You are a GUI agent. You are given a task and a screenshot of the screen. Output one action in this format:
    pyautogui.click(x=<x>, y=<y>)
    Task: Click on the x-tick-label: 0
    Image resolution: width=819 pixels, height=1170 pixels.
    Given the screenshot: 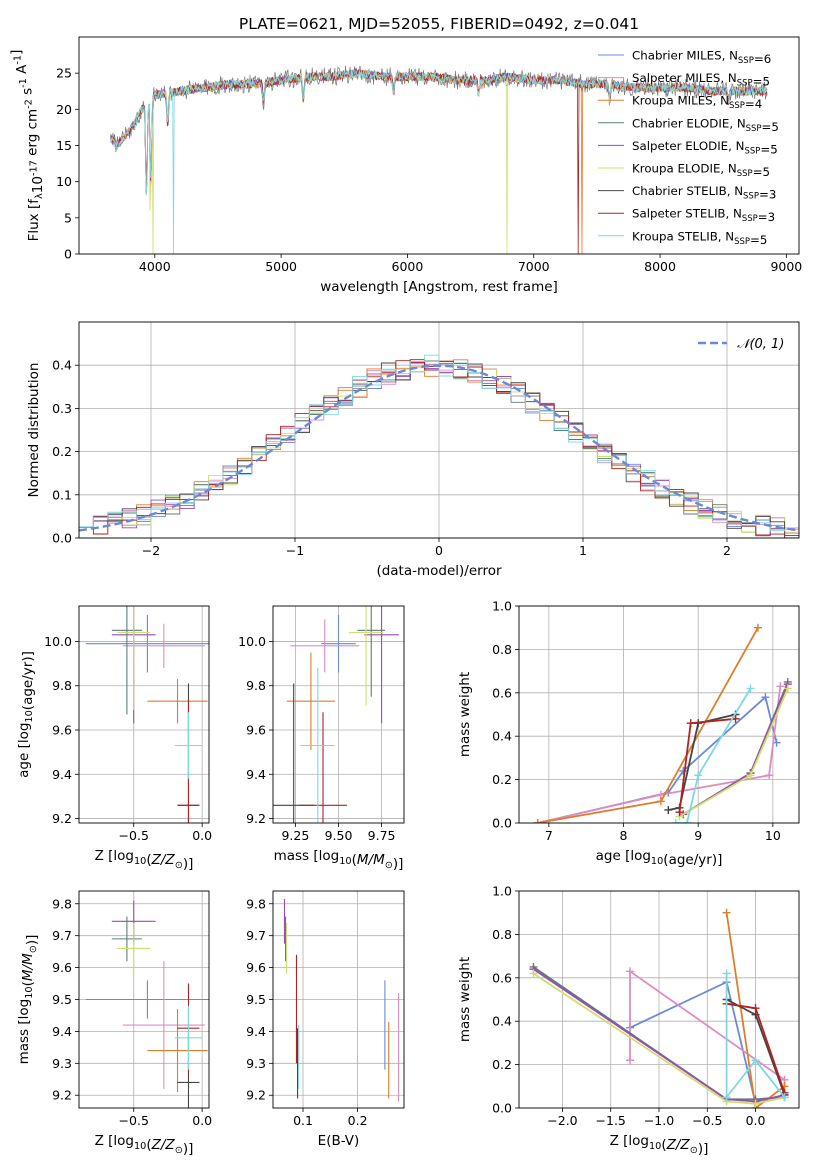 What is the action you would take?
    pyautogui.click(x=439, y=550)
    